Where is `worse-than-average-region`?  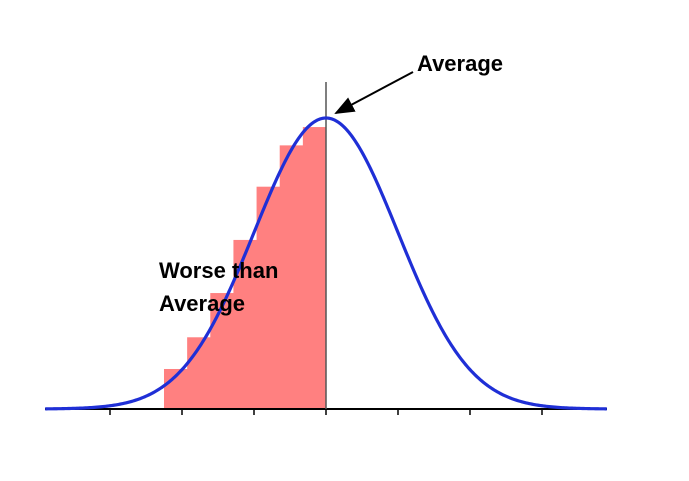
worse-than-average-region is located at coordinates (245, 268).